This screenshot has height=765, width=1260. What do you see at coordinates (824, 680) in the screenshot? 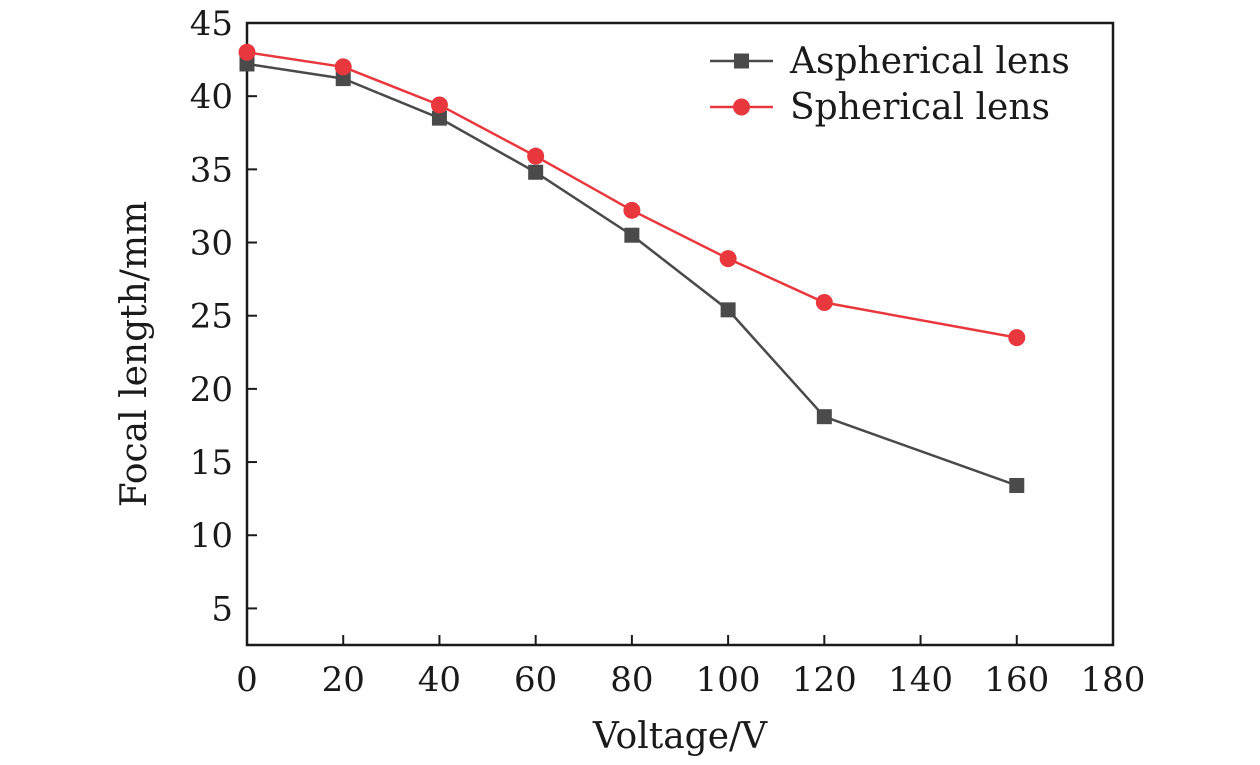
I see `x-tick-label: 120` at bounding box center [824, 680].